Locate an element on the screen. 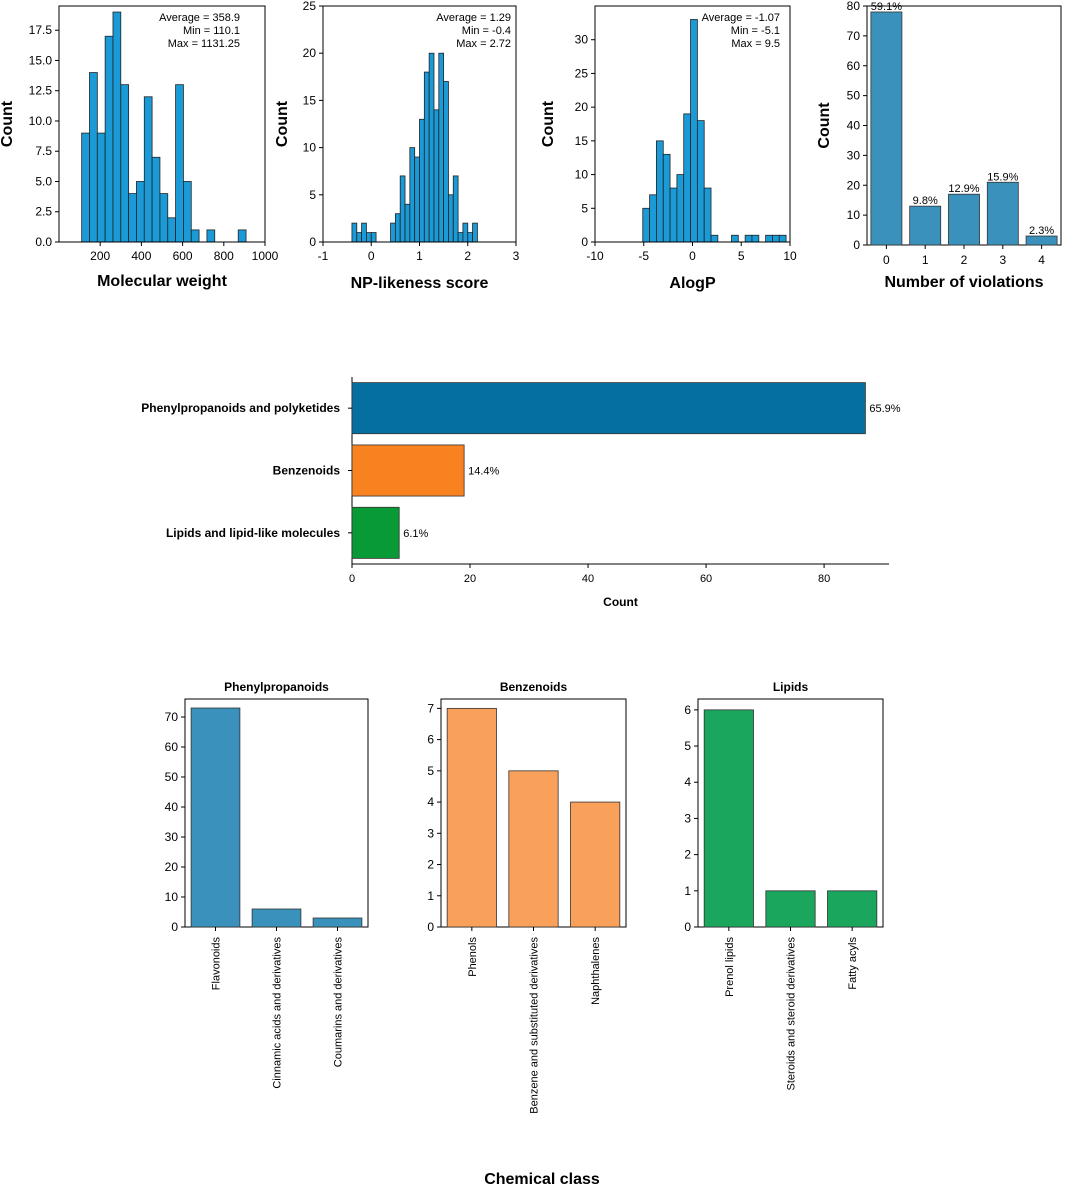 The height and width of the screenshot is (1186, 1065). violations-y-tick-label: 30 is located at coordinates (854, 155).